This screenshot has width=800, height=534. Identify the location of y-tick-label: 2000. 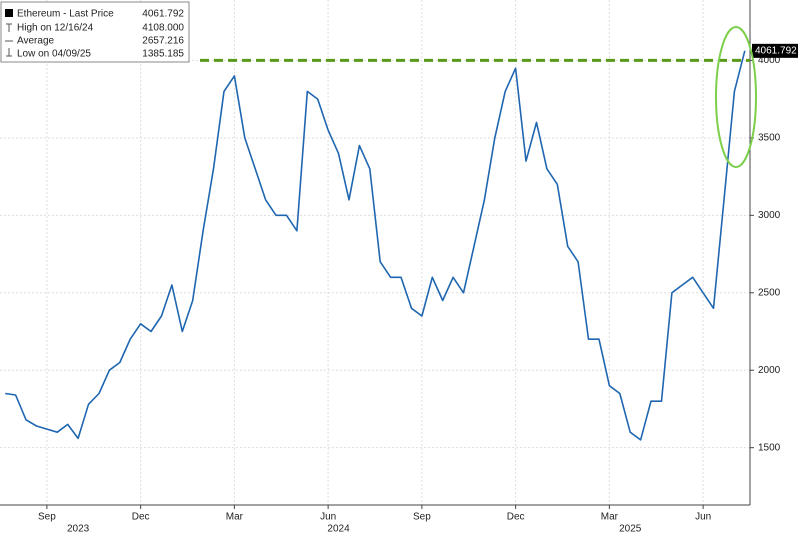
(769, 370).